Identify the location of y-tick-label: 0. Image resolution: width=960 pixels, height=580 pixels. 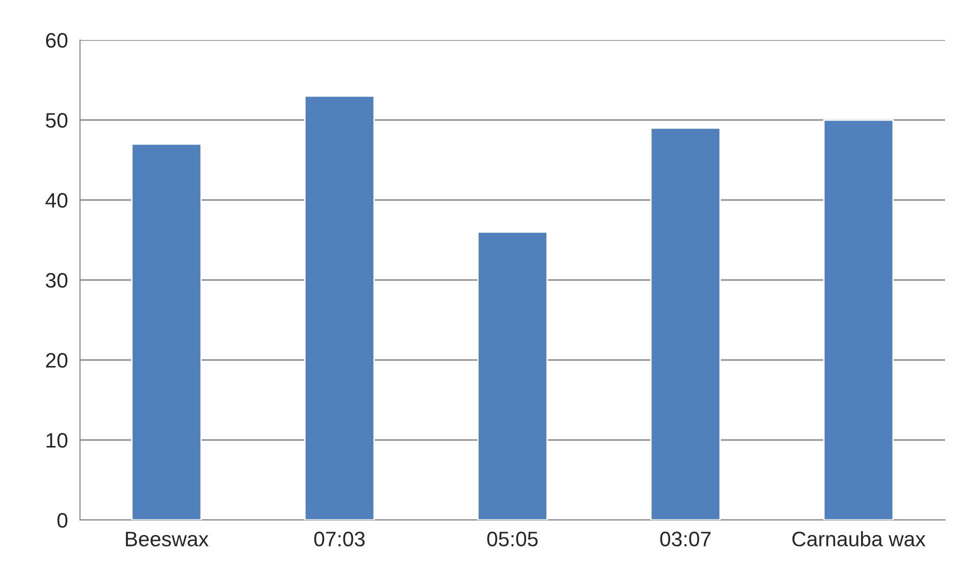
(62, 520).